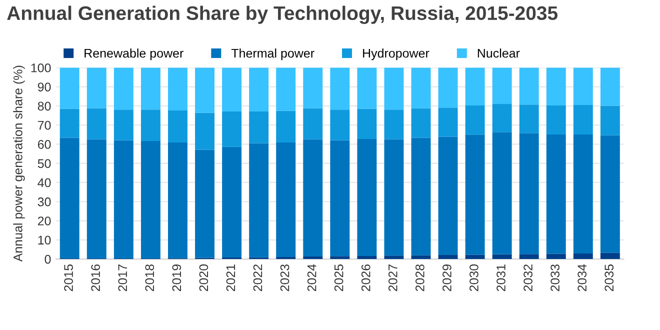  I want to click on y-tick-label: 70, so click(44, 125).